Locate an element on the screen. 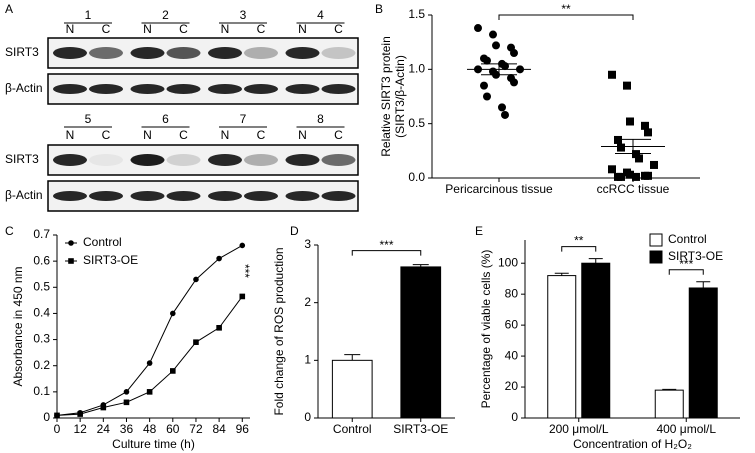 Image resolution: width=755 pixels, height=453 pixels. significance-label: ** is located at coordinates (566, 9).